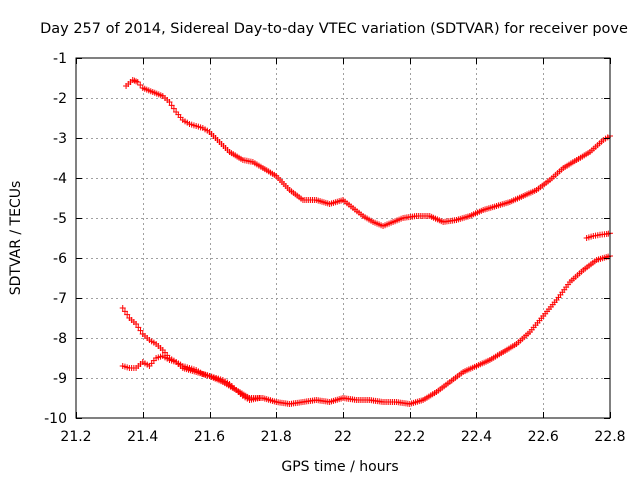 This screenshot has width=640, height=480. Describe the element at coordinates (598, 235) in the screenshot. I see `series-satellite-track-short` at that location.